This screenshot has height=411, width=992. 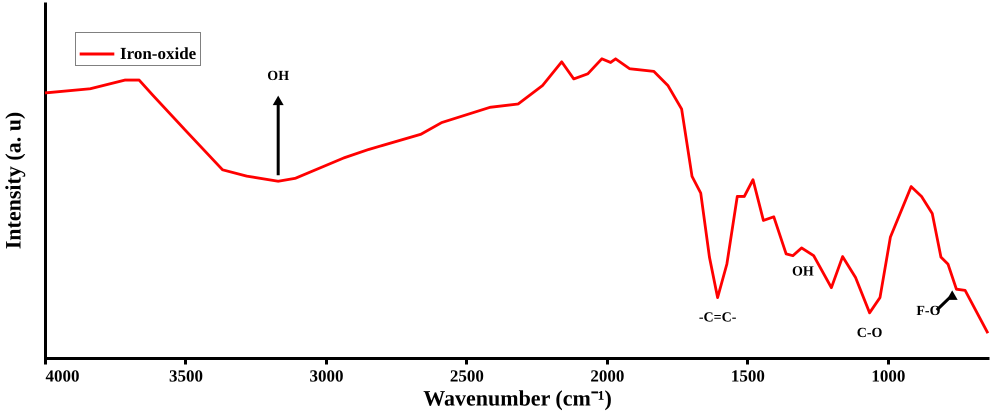 I want to click on annotation: C-O, so click(x=869, y=333).